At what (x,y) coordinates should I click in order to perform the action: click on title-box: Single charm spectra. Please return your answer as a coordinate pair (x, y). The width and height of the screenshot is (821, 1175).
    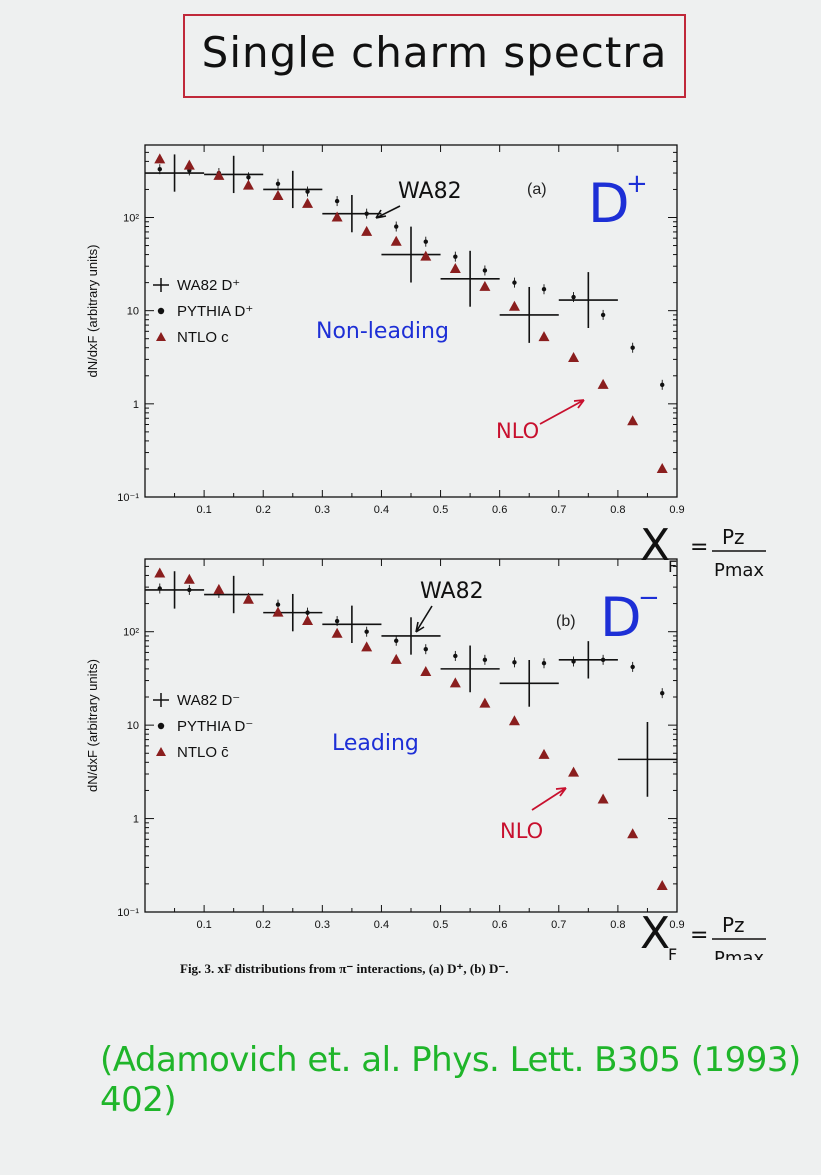
    Looking at the image, I should click on (434, 56).